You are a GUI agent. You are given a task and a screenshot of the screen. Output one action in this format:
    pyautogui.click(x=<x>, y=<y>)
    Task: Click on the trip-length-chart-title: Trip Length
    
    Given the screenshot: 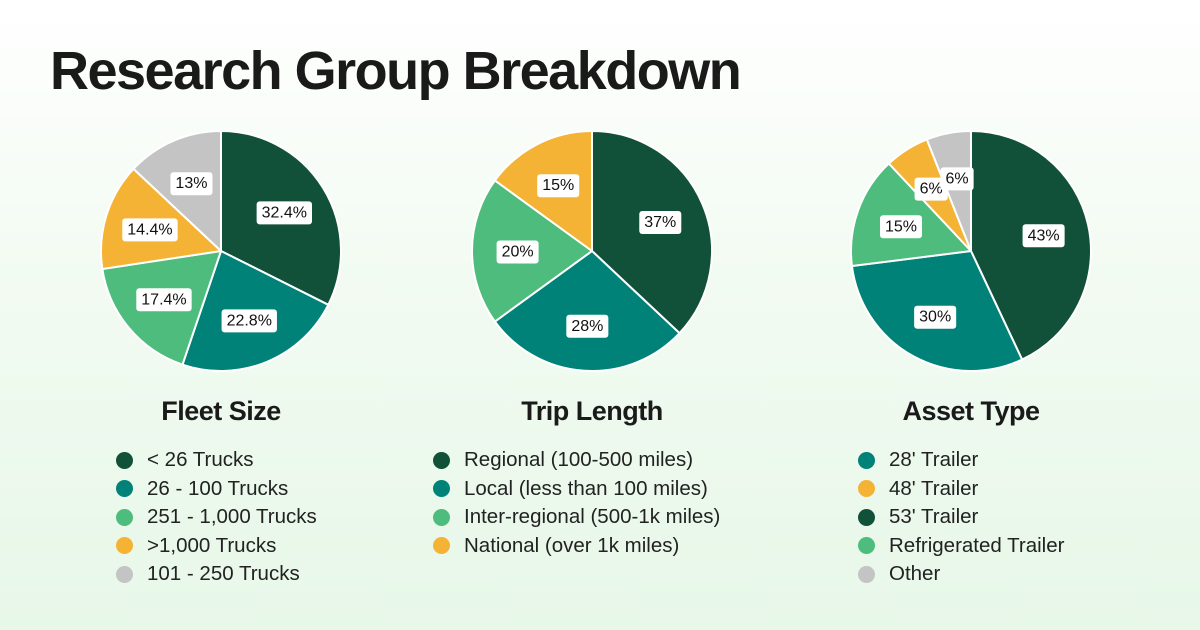 What is the action you would take?
    pyautogui.click(x=592, y=411)
    